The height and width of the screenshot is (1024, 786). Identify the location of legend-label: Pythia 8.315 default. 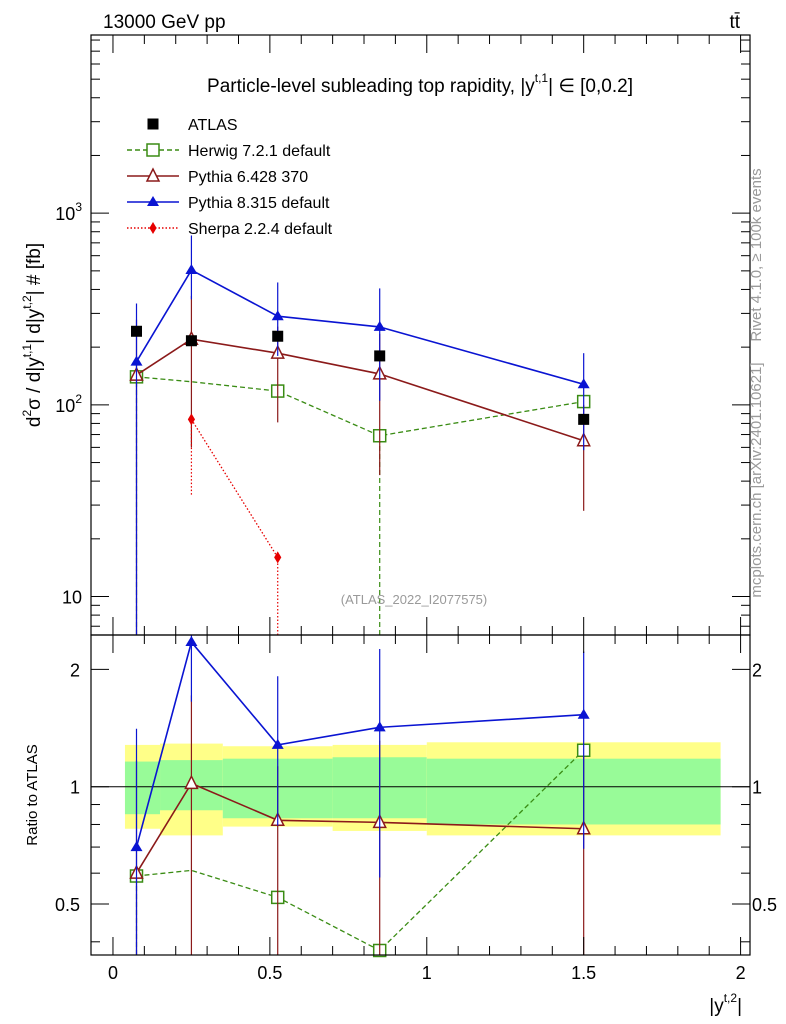
(259, 203).